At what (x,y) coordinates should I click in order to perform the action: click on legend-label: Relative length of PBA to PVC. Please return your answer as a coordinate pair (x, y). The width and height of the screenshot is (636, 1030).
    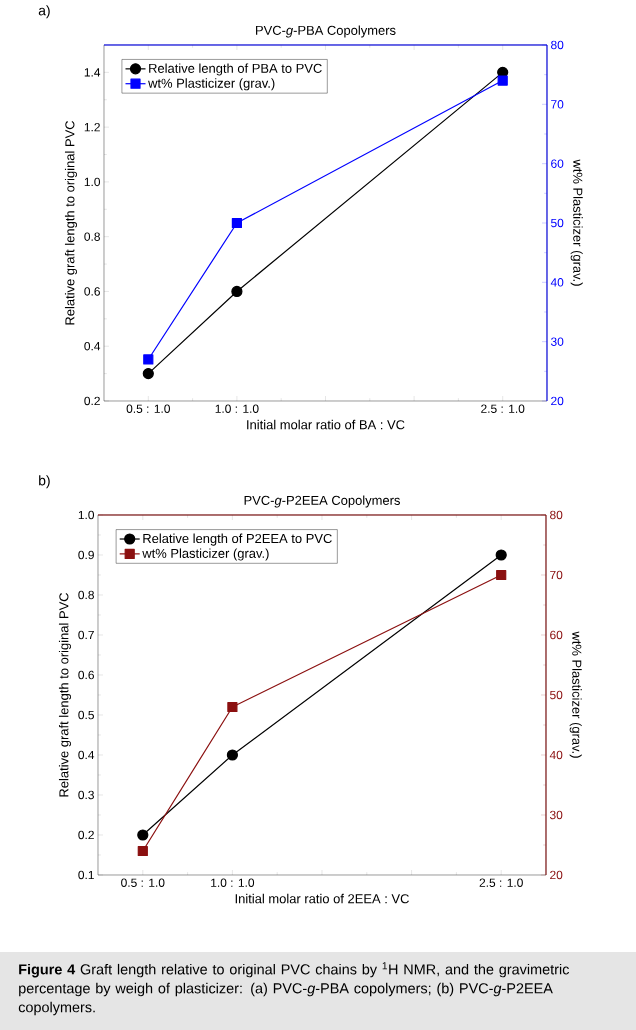
    Looking at the image, I should click on (235, 69).